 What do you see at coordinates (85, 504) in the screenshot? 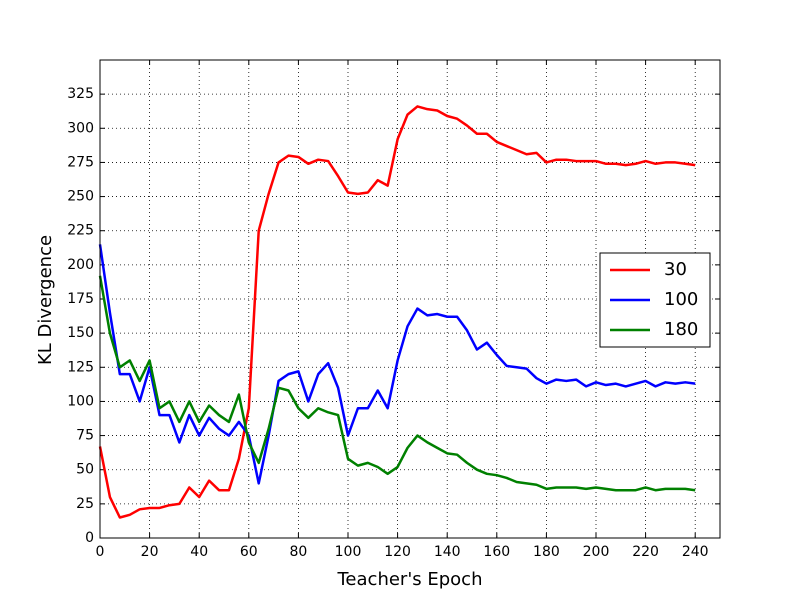
I see `y-tick-label: 25` at bounding box center [85, 504].